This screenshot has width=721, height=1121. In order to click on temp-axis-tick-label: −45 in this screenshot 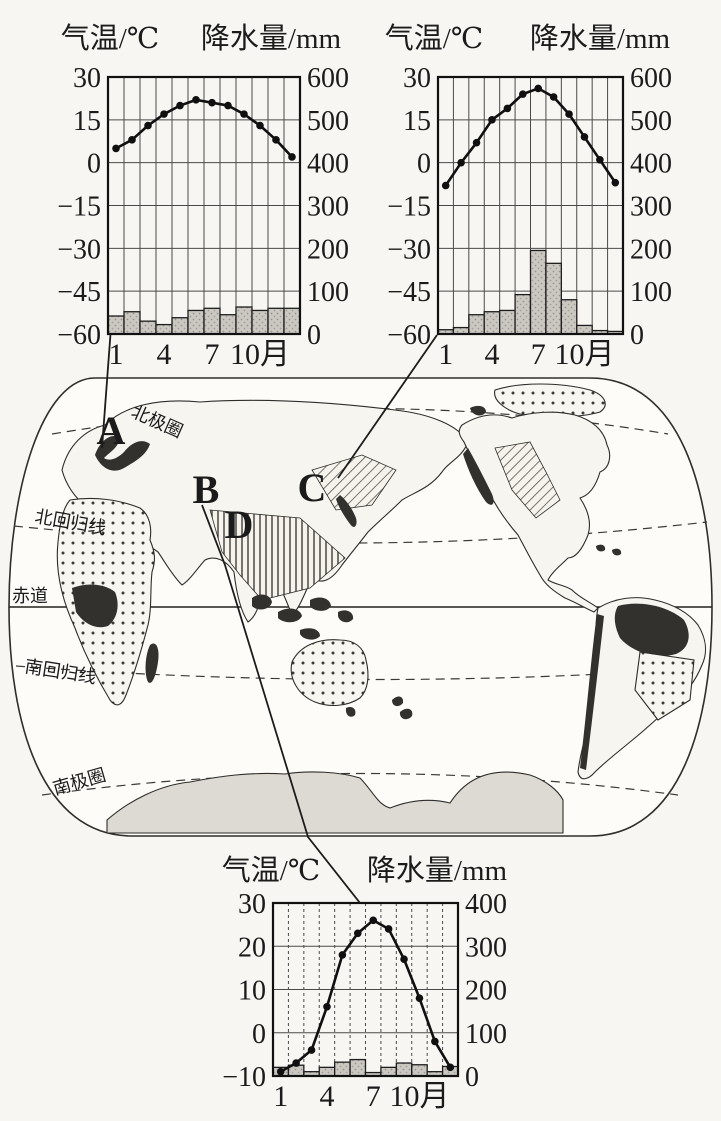, I will do `click(409, 292)`.